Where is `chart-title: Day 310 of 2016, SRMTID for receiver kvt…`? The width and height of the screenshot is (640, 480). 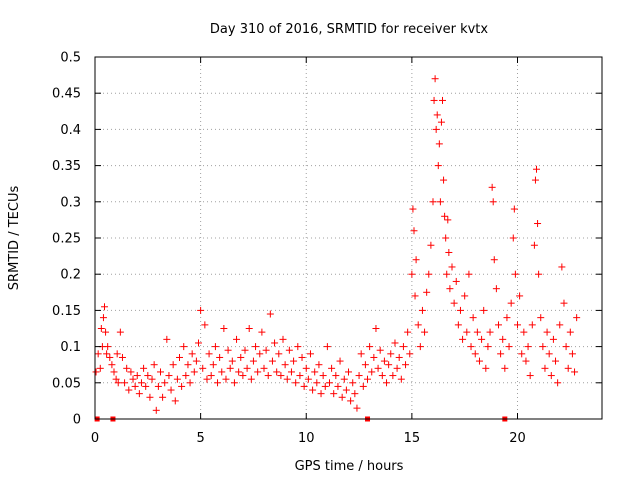
chart-title: Day 310 of 2016, SRMTID for receiver kvt… is located at coordinates (349, 29).